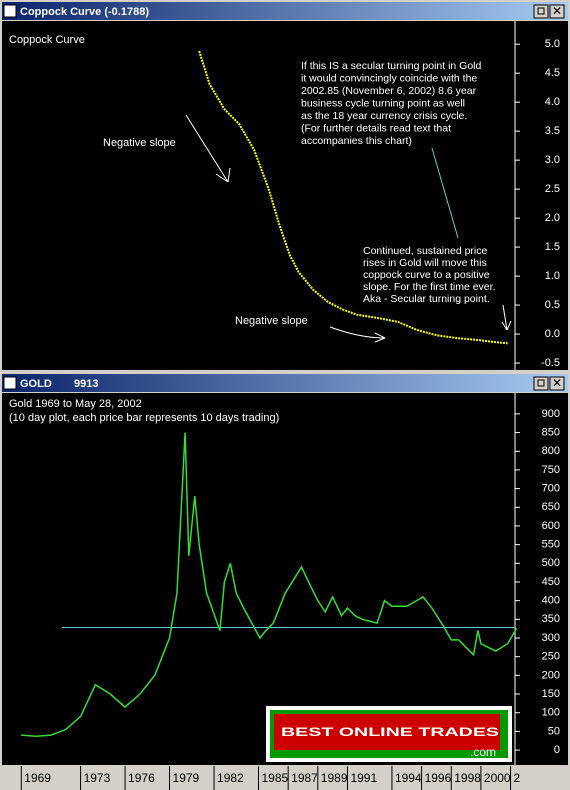  Describe the element at coordinates (36, 384) in the screenshot. I see `window-title: GOLD` at that location.